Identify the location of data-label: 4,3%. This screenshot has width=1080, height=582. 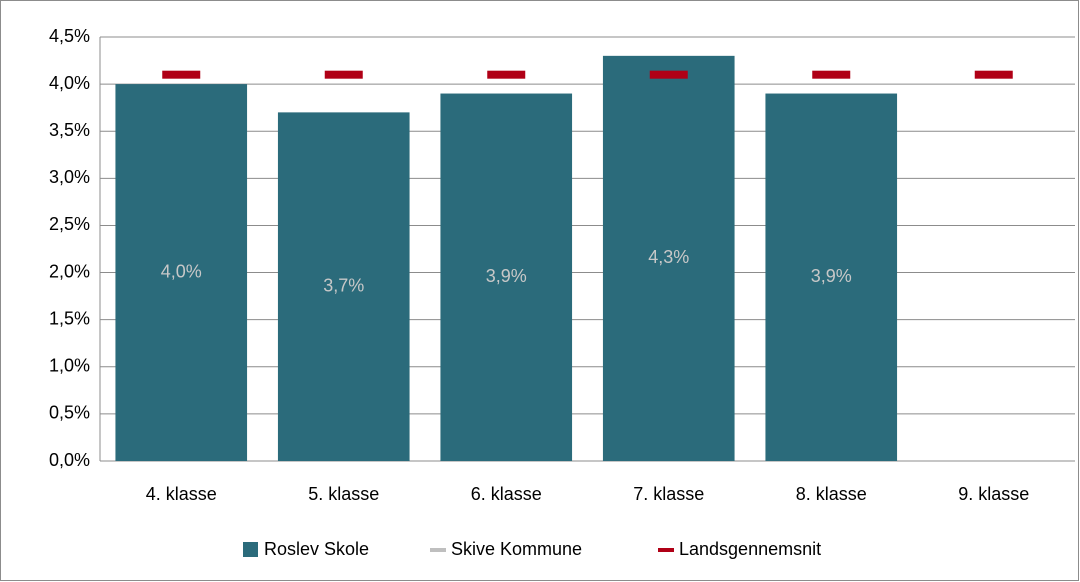
(668, 257).